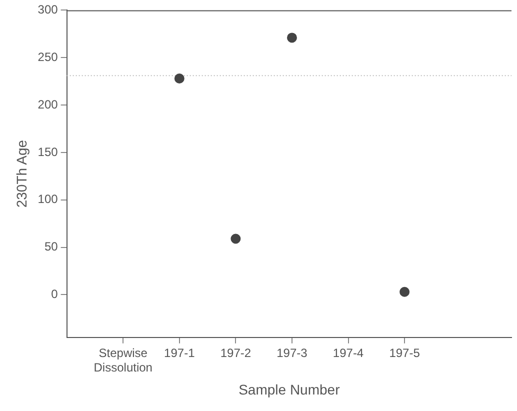  Describe the element at coordinates (292, 353) in the screenshot. I see `x-tick-label: 197-3` at that location.